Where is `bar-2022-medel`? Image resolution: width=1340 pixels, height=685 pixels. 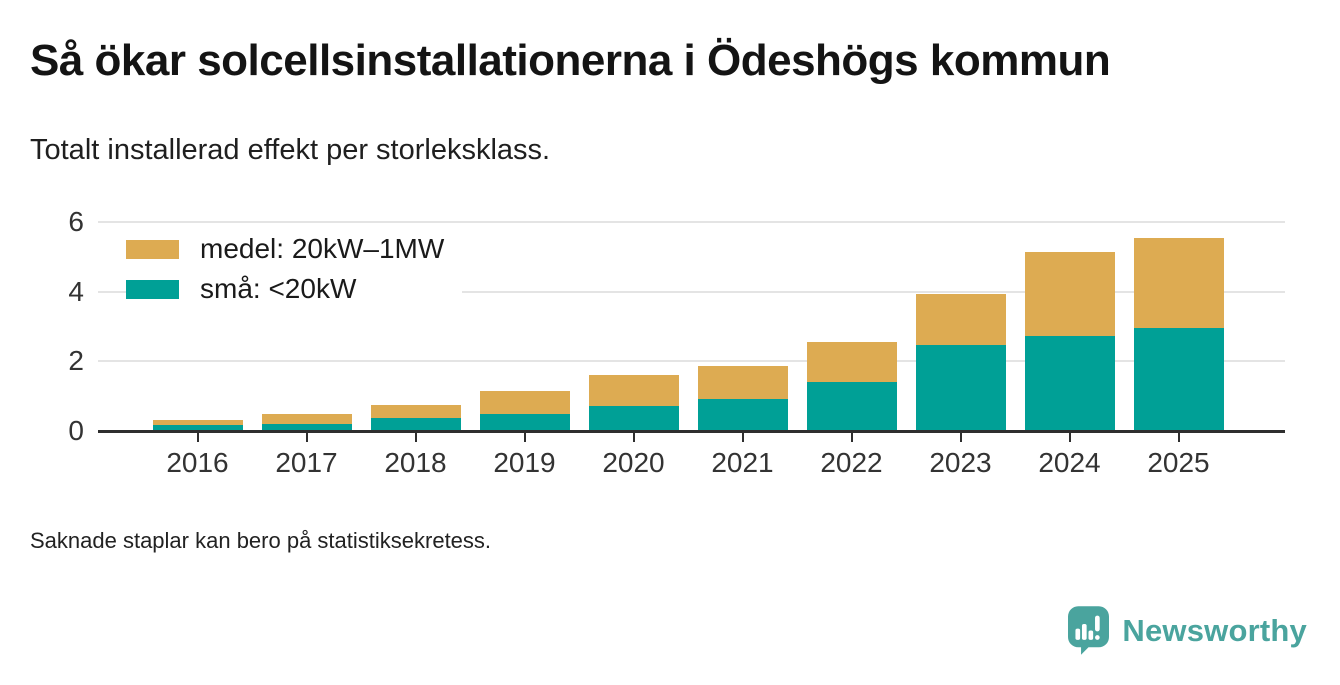
bar-2022-medel is located at coordinates (851, 361).